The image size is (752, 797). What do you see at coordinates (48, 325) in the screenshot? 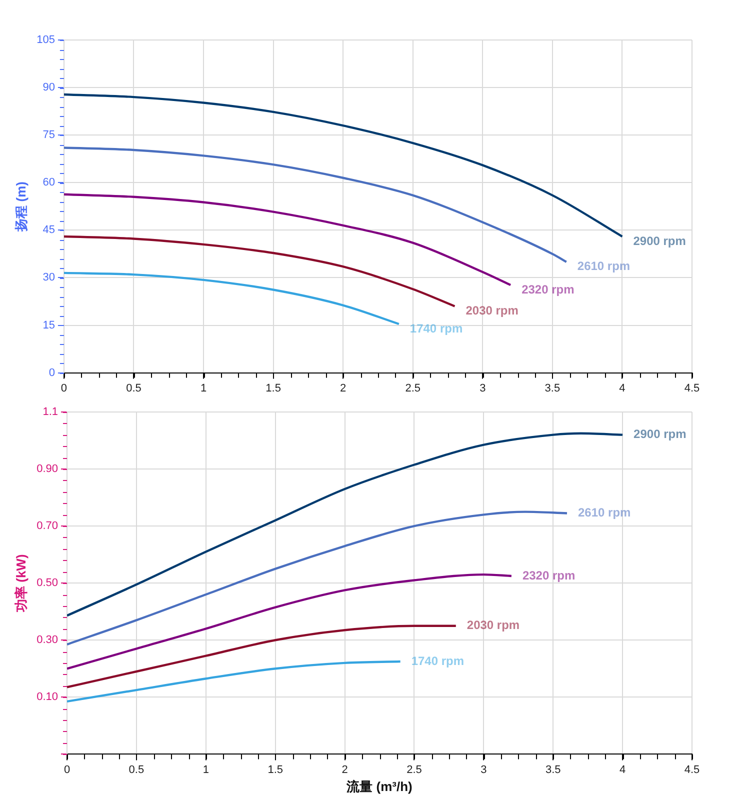
I see `y-tick-label: 15` at bounding box center [48, 325].